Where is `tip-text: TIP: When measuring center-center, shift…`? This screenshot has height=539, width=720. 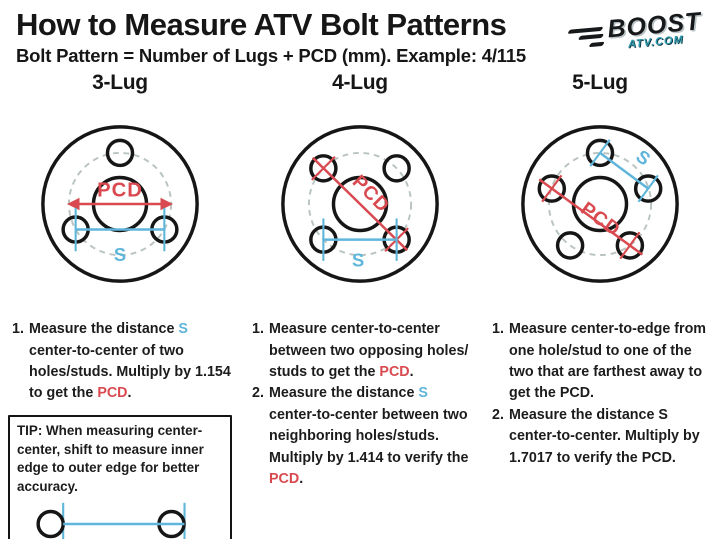 tip-text: TIP: When measuring center-center, shift… is located at coordinates (110, 458).